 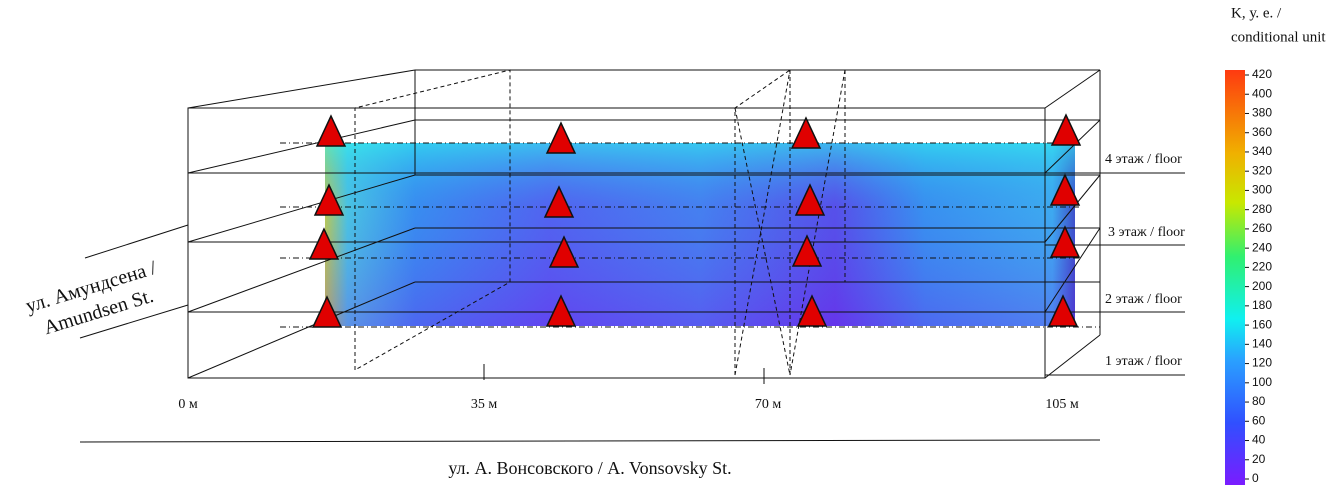 What do you see at coordinates (1259, 420) in the screenshot?
I see `colorbar-tick-label: 60` at bounding box center [1259, 420].